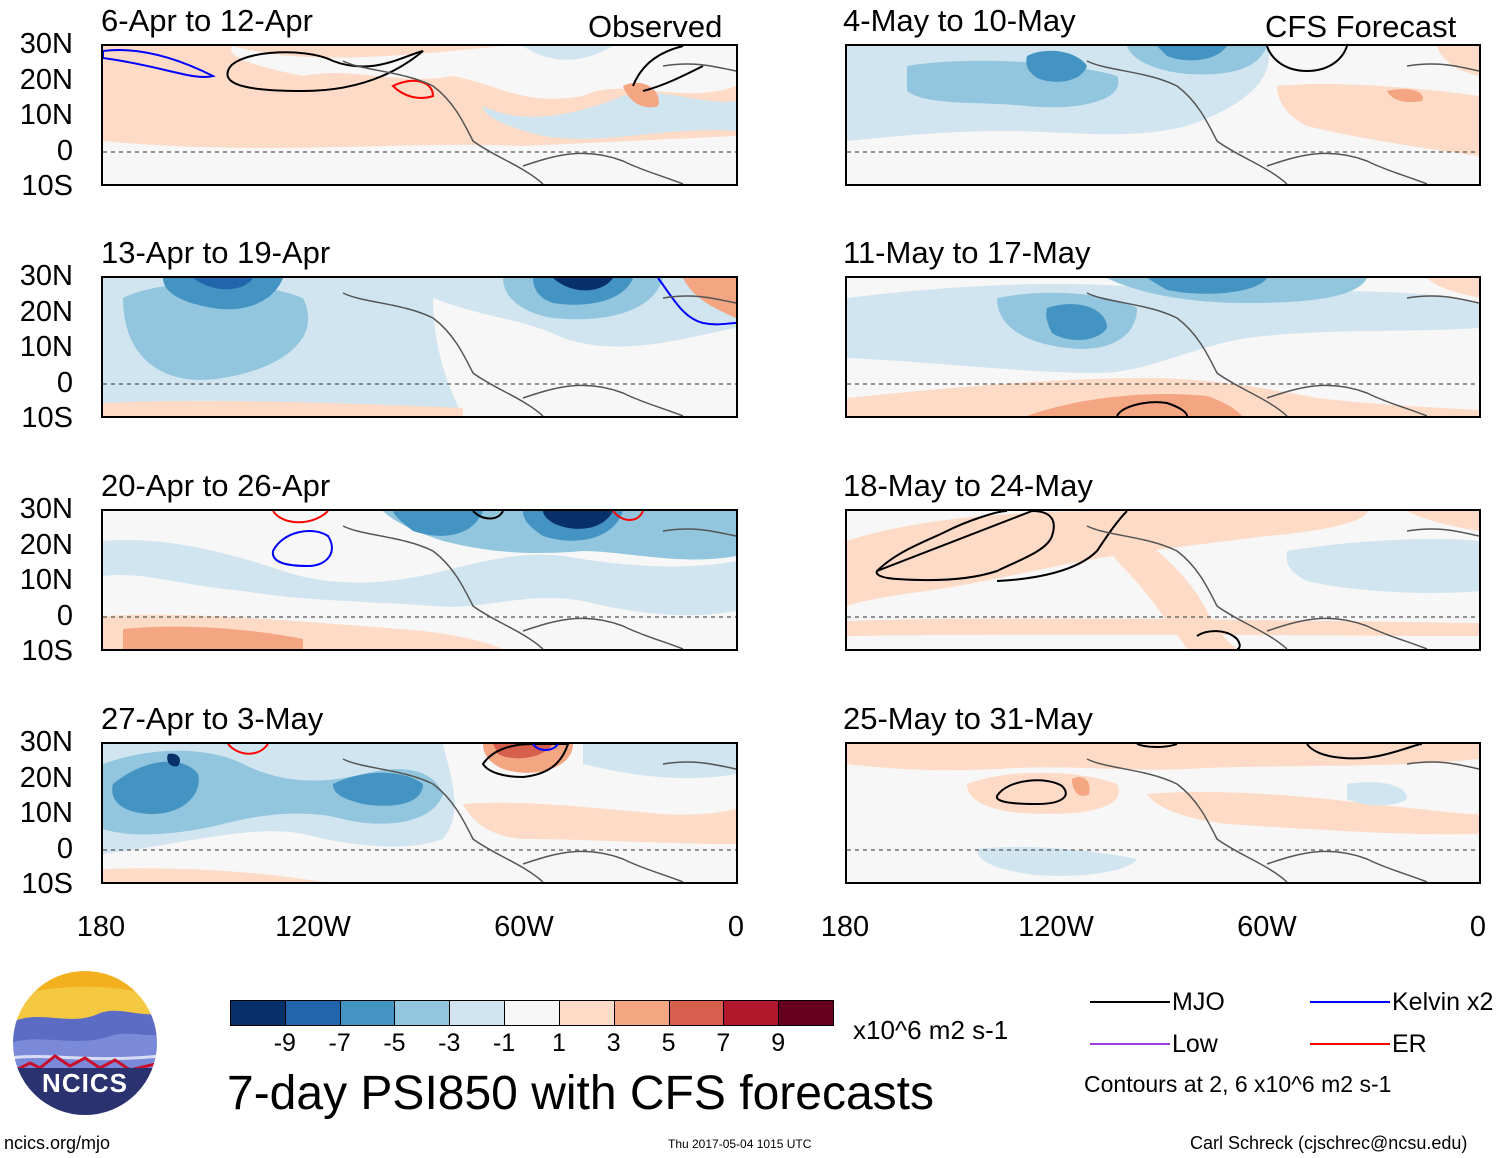  Describe the element at coordinates (64, 150) in the screenshot. I see `y-axis-label-panel-1-4: 0` at that location.